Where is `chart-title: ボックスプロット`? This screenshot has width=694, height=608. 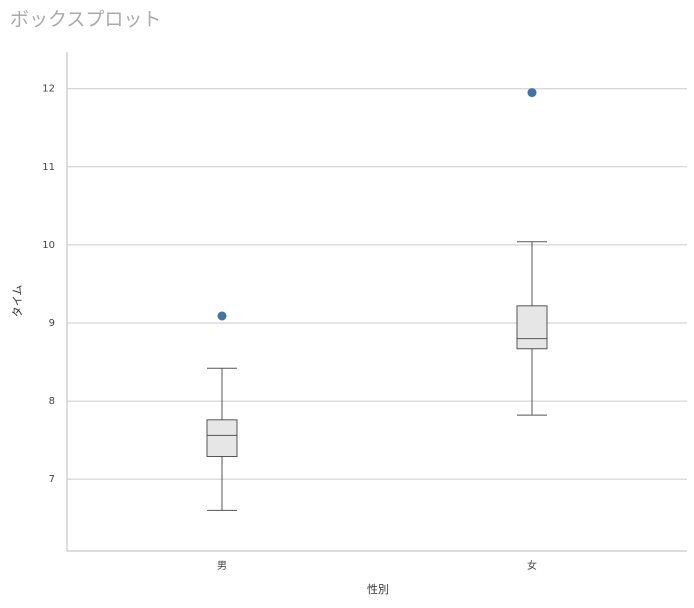
chart-title: ボックスプロット is located at coordinates (85, 20).